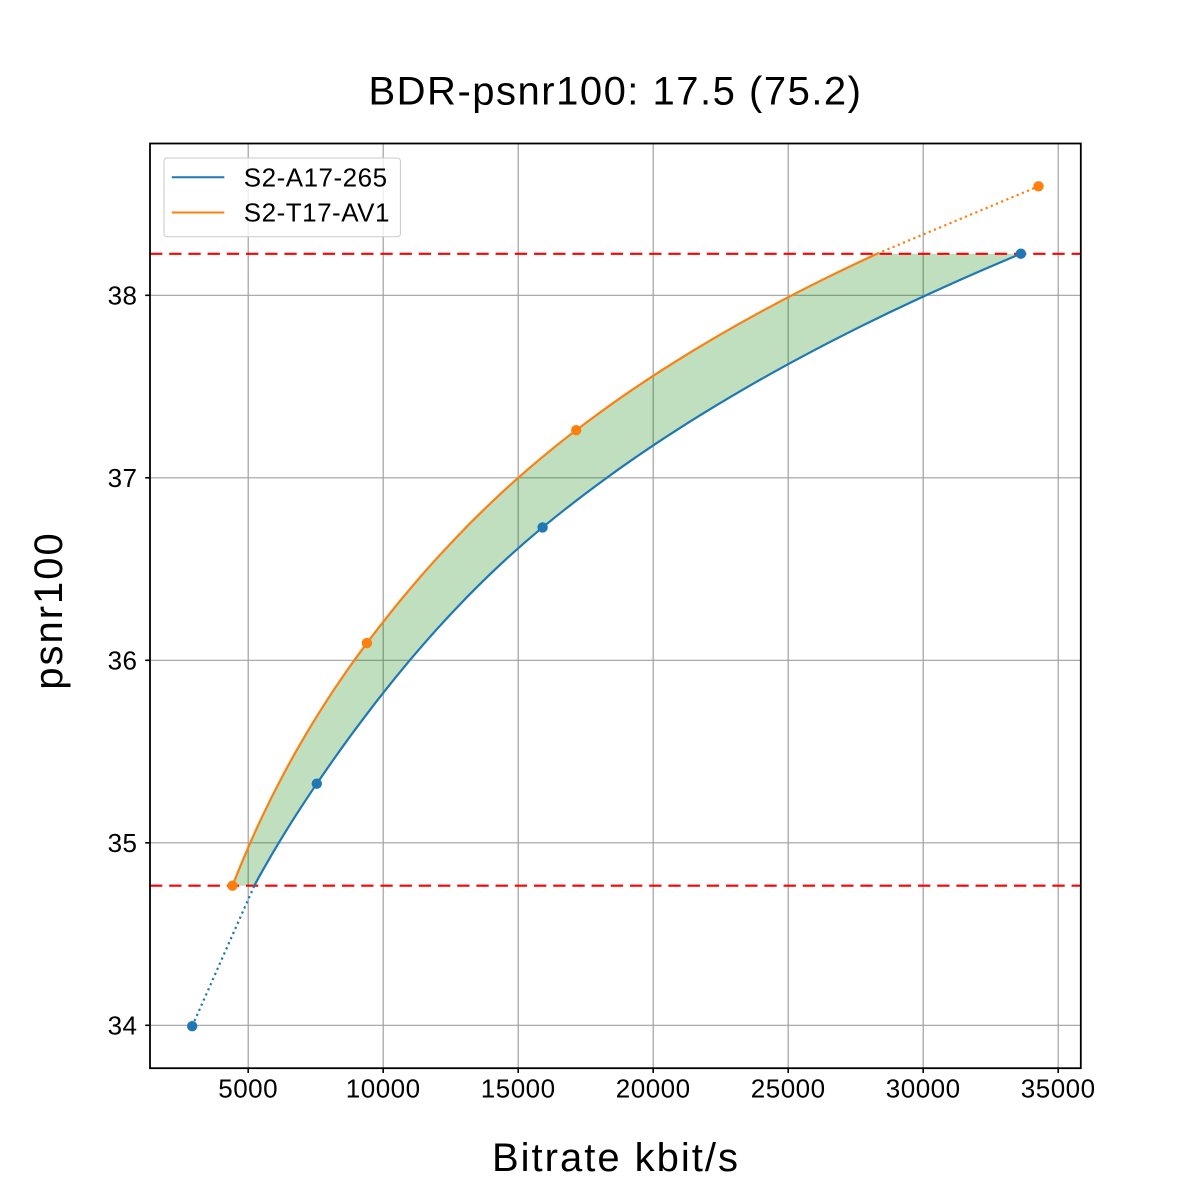 The image size is (1200, 1200). What do you see at coordinates (616, 1158) in the screenshot?
I see `svg-text: Bitrate kbit/s` at bounding box center [616, 1158].